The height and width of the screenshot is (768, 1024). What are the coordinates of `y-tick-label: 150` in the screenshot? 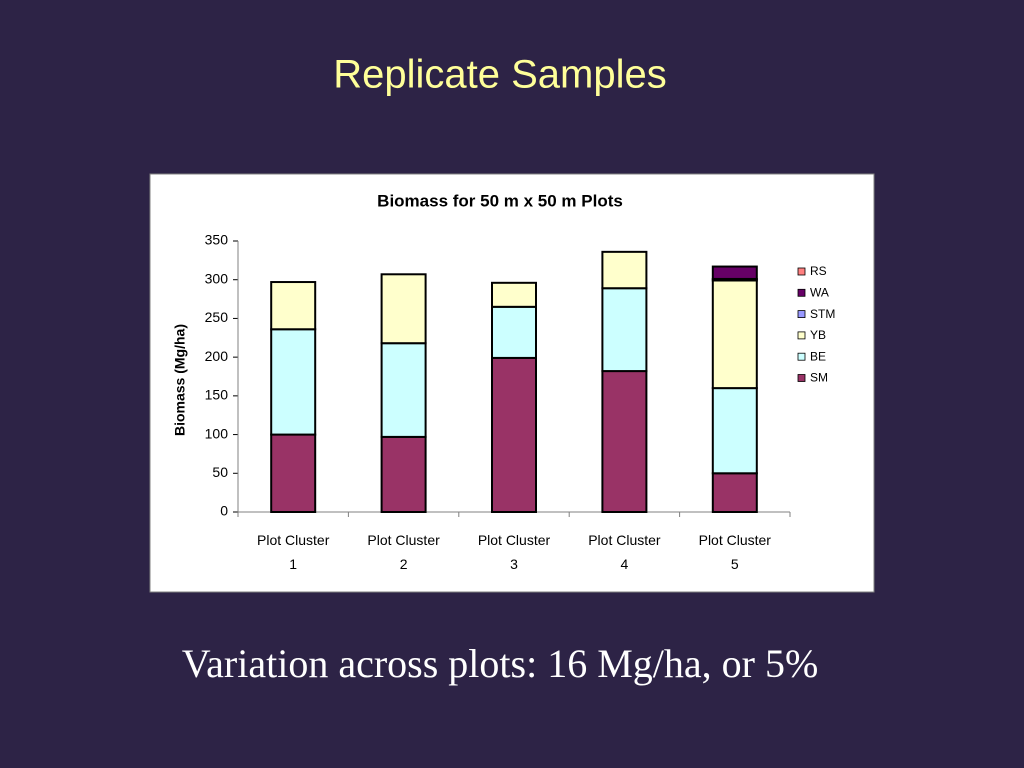 It's located at (217, 395).